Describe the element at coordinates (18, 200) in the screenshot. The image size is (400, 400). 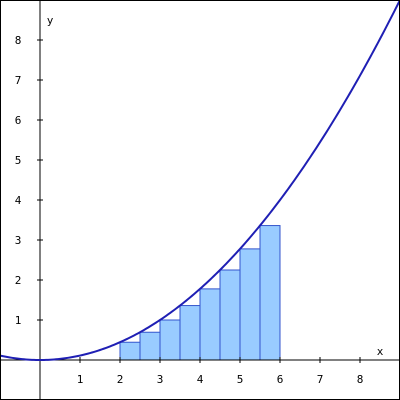
I see `y-tick-label: 4` at that location.